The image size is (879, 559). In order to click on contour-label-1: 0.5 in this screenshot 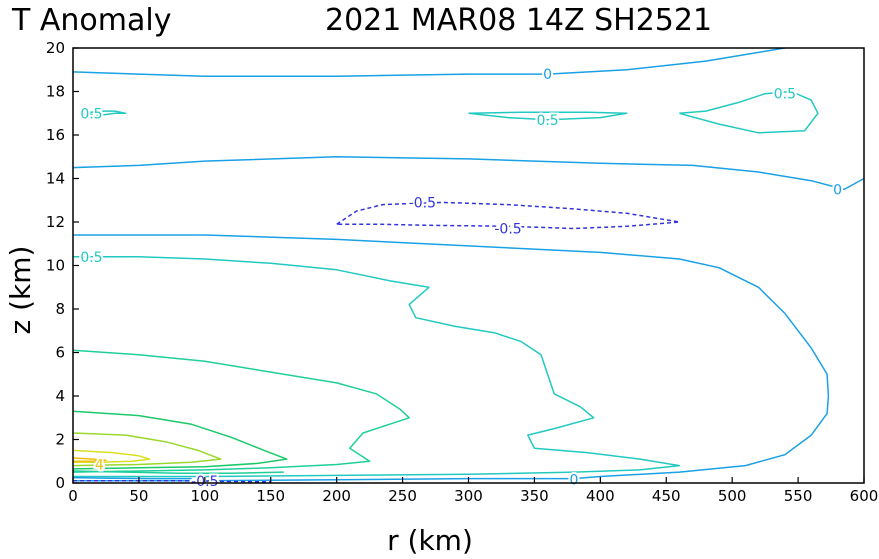, I will do `click(91, 114)`.